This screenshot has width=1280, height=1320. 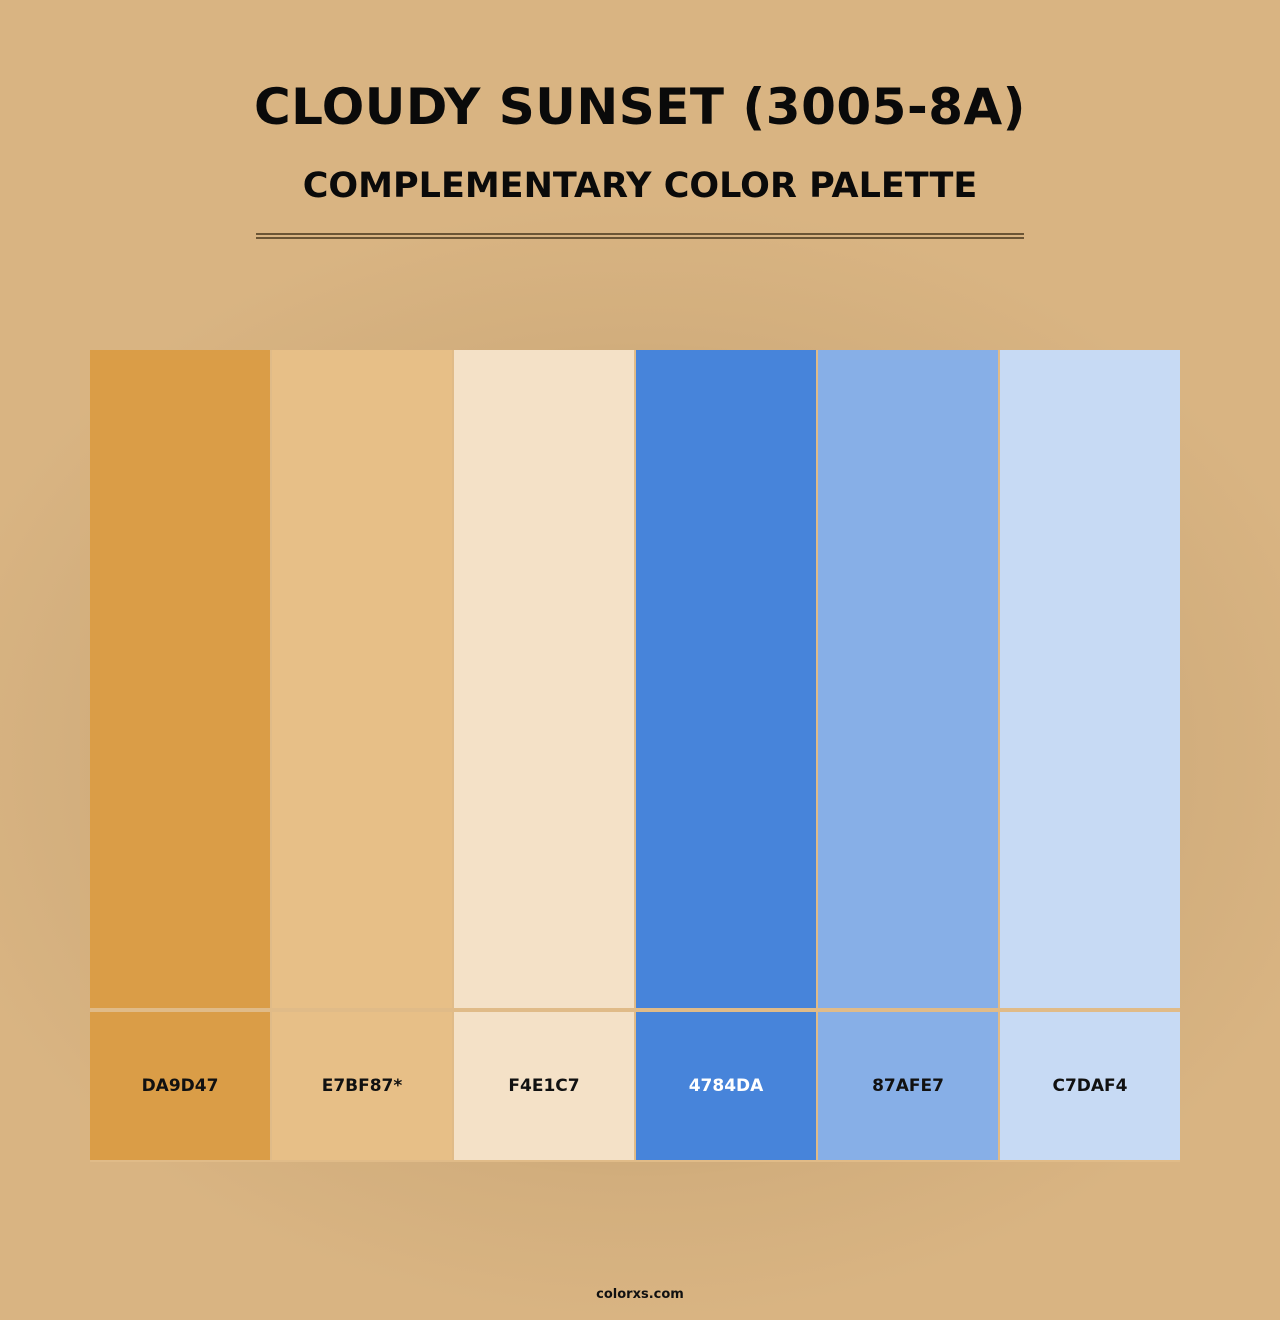 I want to click on swatch-column: 87AFE7, so click(x=908, y=756).